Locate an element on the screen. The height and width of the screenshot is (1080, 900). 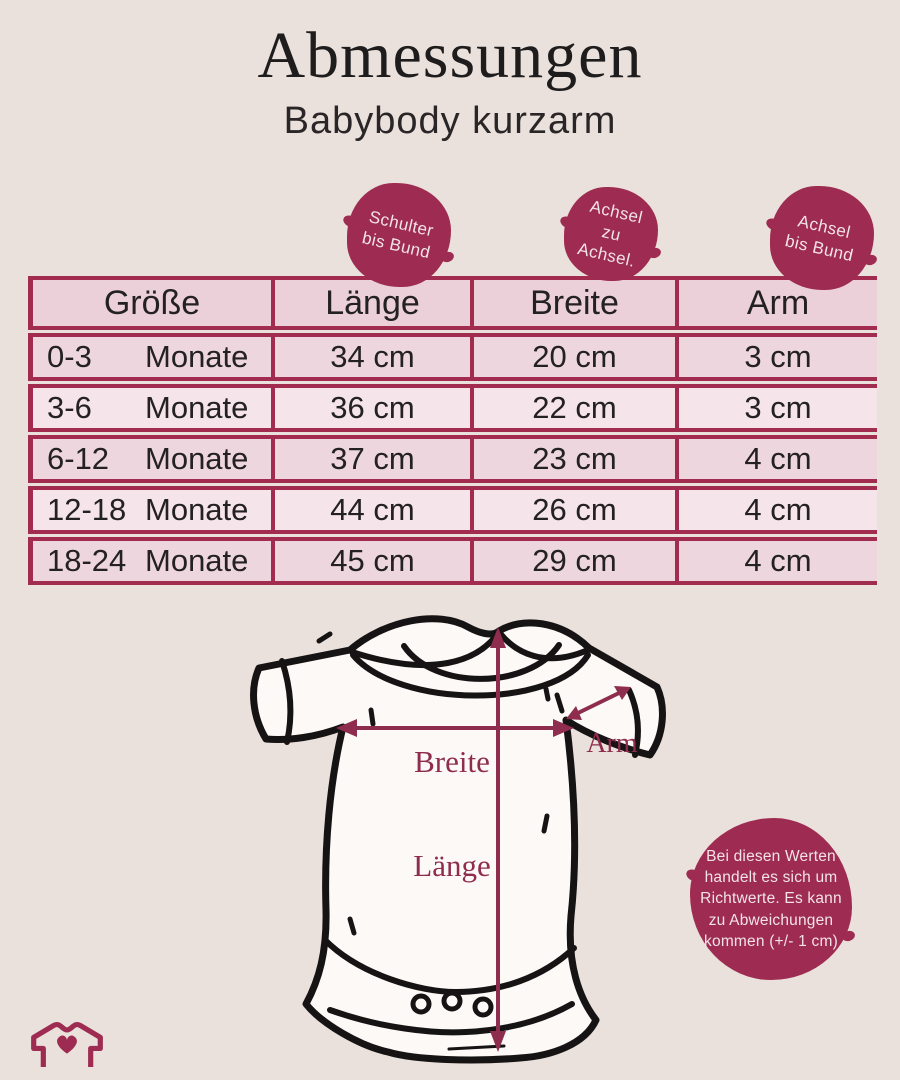
cell-length: 34 cm is located at coordinates (374, 357).